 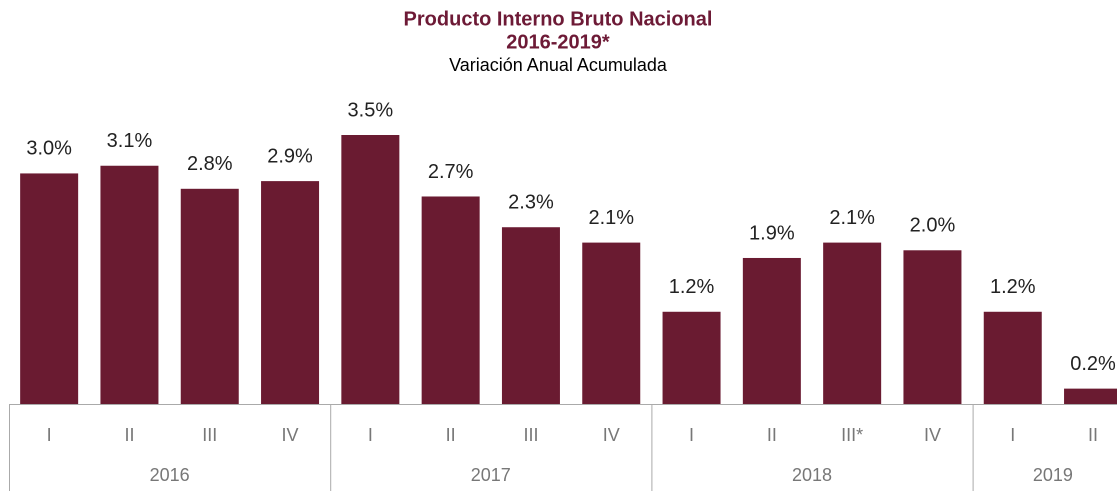 What do you see at coordinates (170, 475) in the screenshot?
I see `group-label: 2016` at bounding box center [170, 475].